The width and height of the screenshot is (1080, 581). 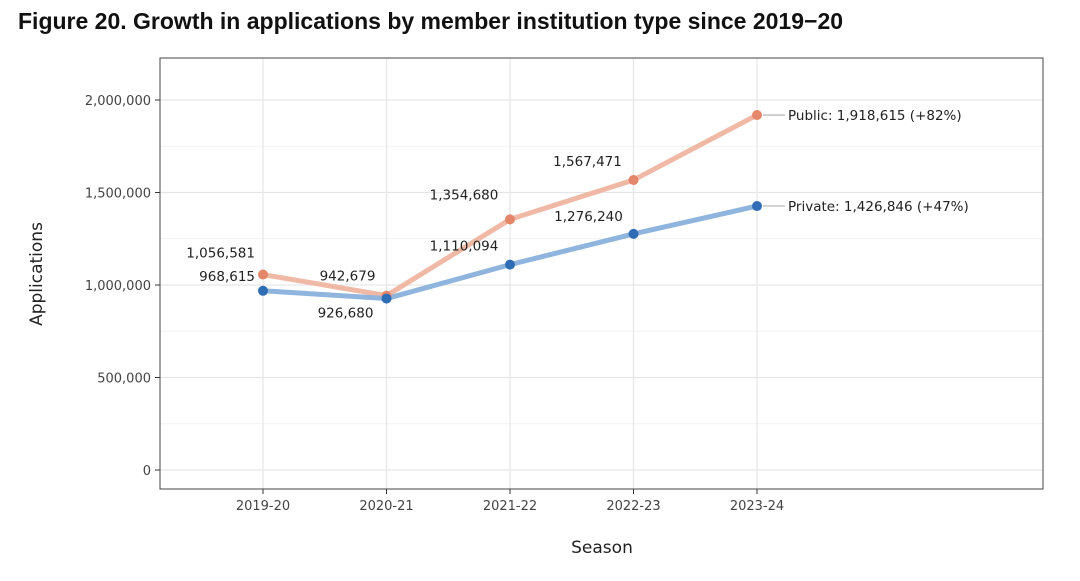 What do you see at coordinates (878, 207) in the screenshot?
I see `end-label-private: Private: 1,426,846 (+47%)` at bounding box center [878, 207].